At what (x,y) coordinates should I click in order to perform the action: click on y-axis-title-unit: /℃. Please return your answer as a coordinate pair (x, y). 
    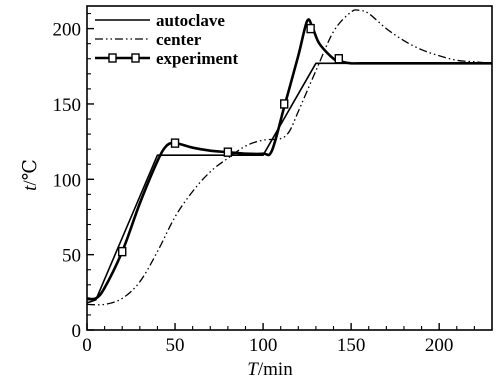
    Looking at the image, I should click on (30, 172).